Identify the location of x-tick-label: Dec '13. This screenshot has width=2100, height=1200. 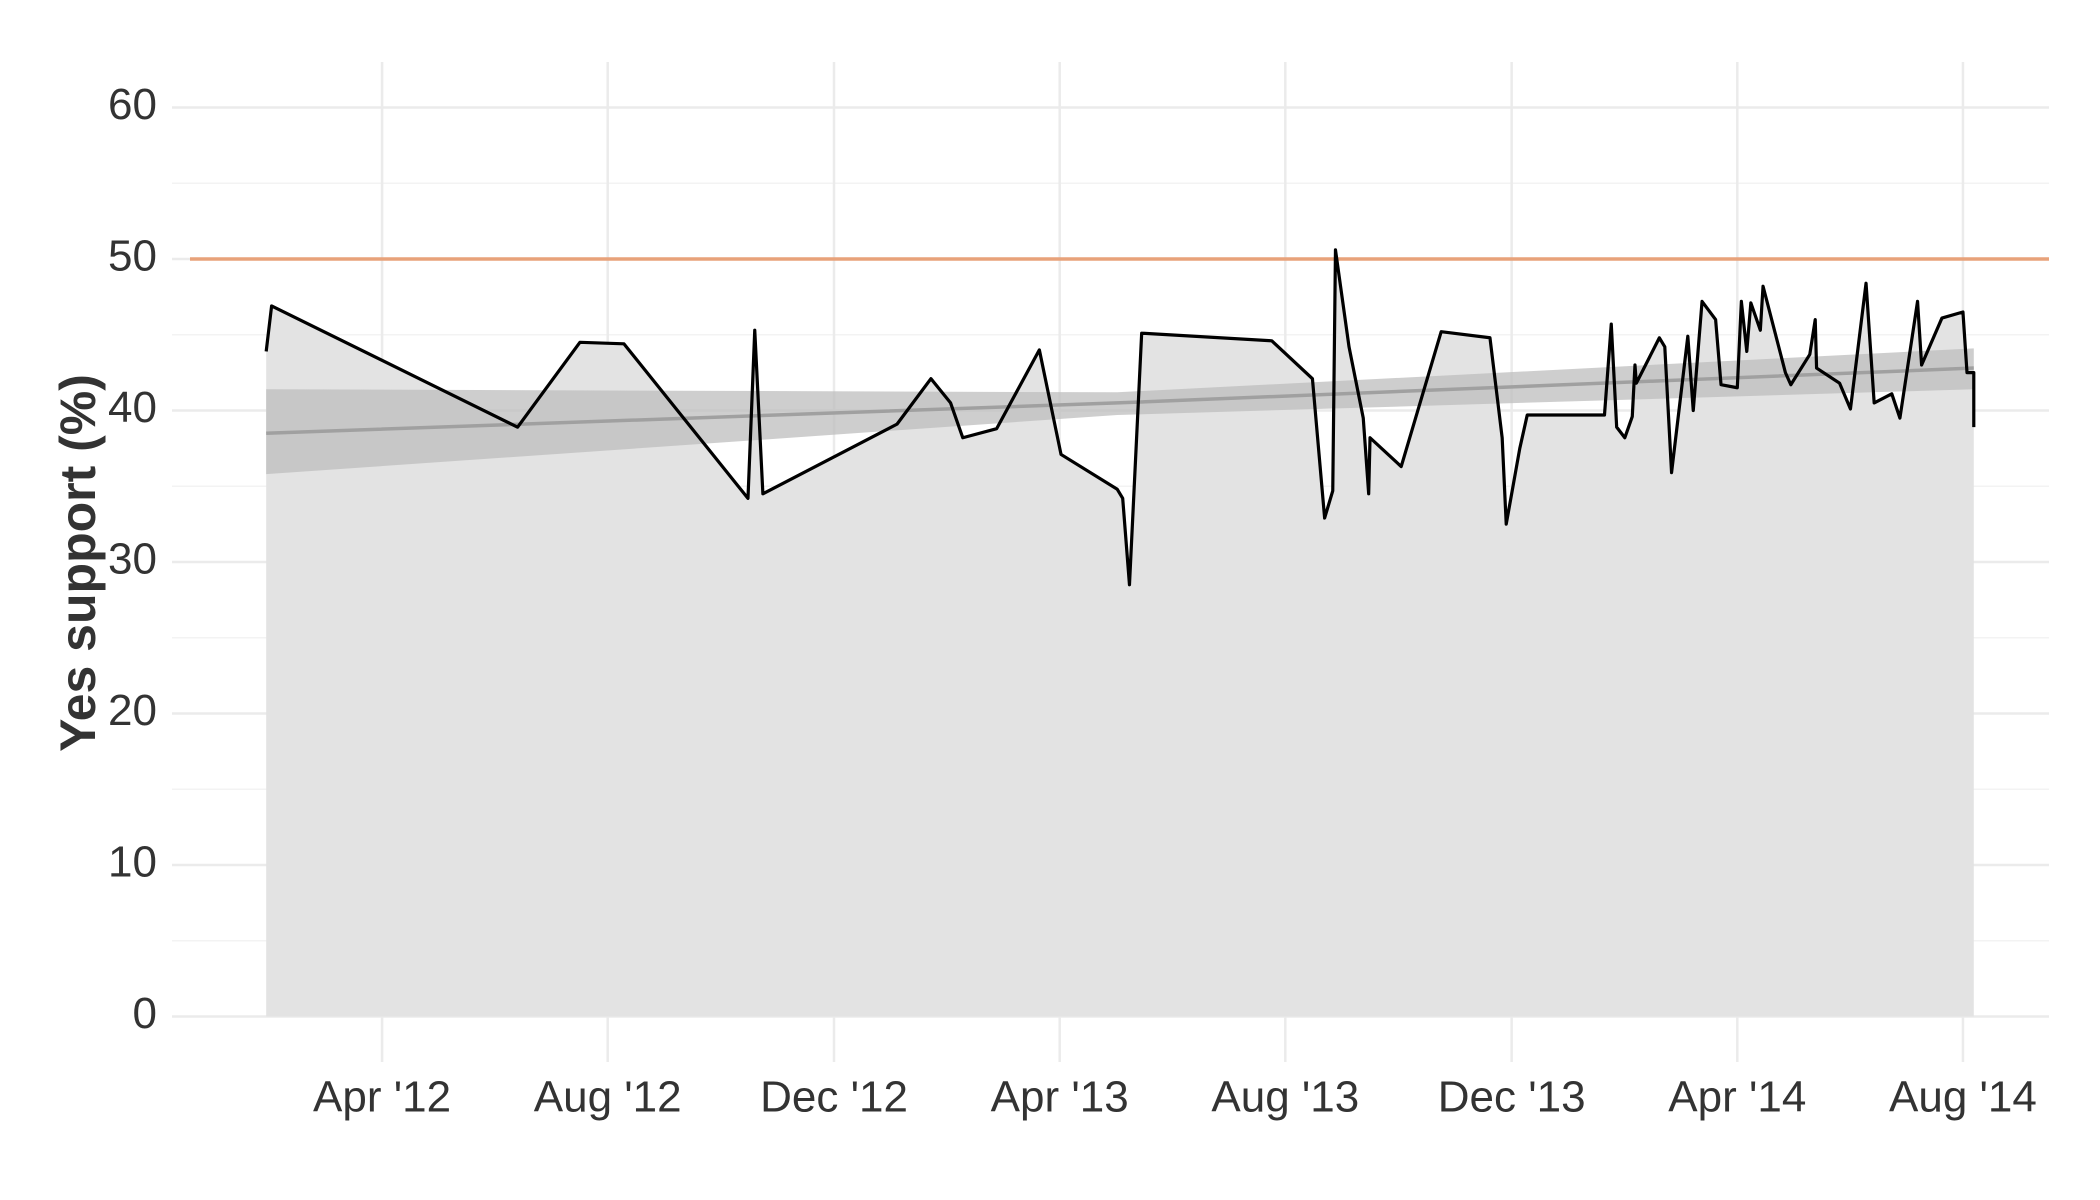
(1512, 1097).